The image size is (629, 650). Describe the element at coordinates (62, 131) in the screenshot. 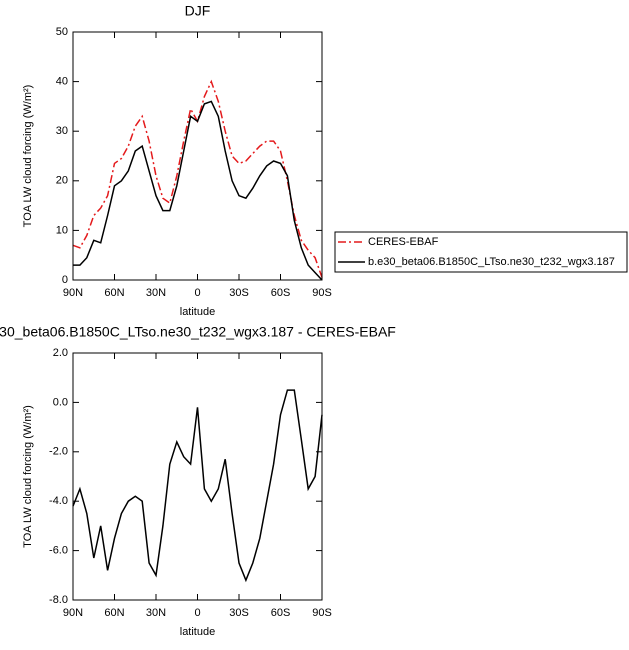

I see `y-tick-label: 30` at that location.